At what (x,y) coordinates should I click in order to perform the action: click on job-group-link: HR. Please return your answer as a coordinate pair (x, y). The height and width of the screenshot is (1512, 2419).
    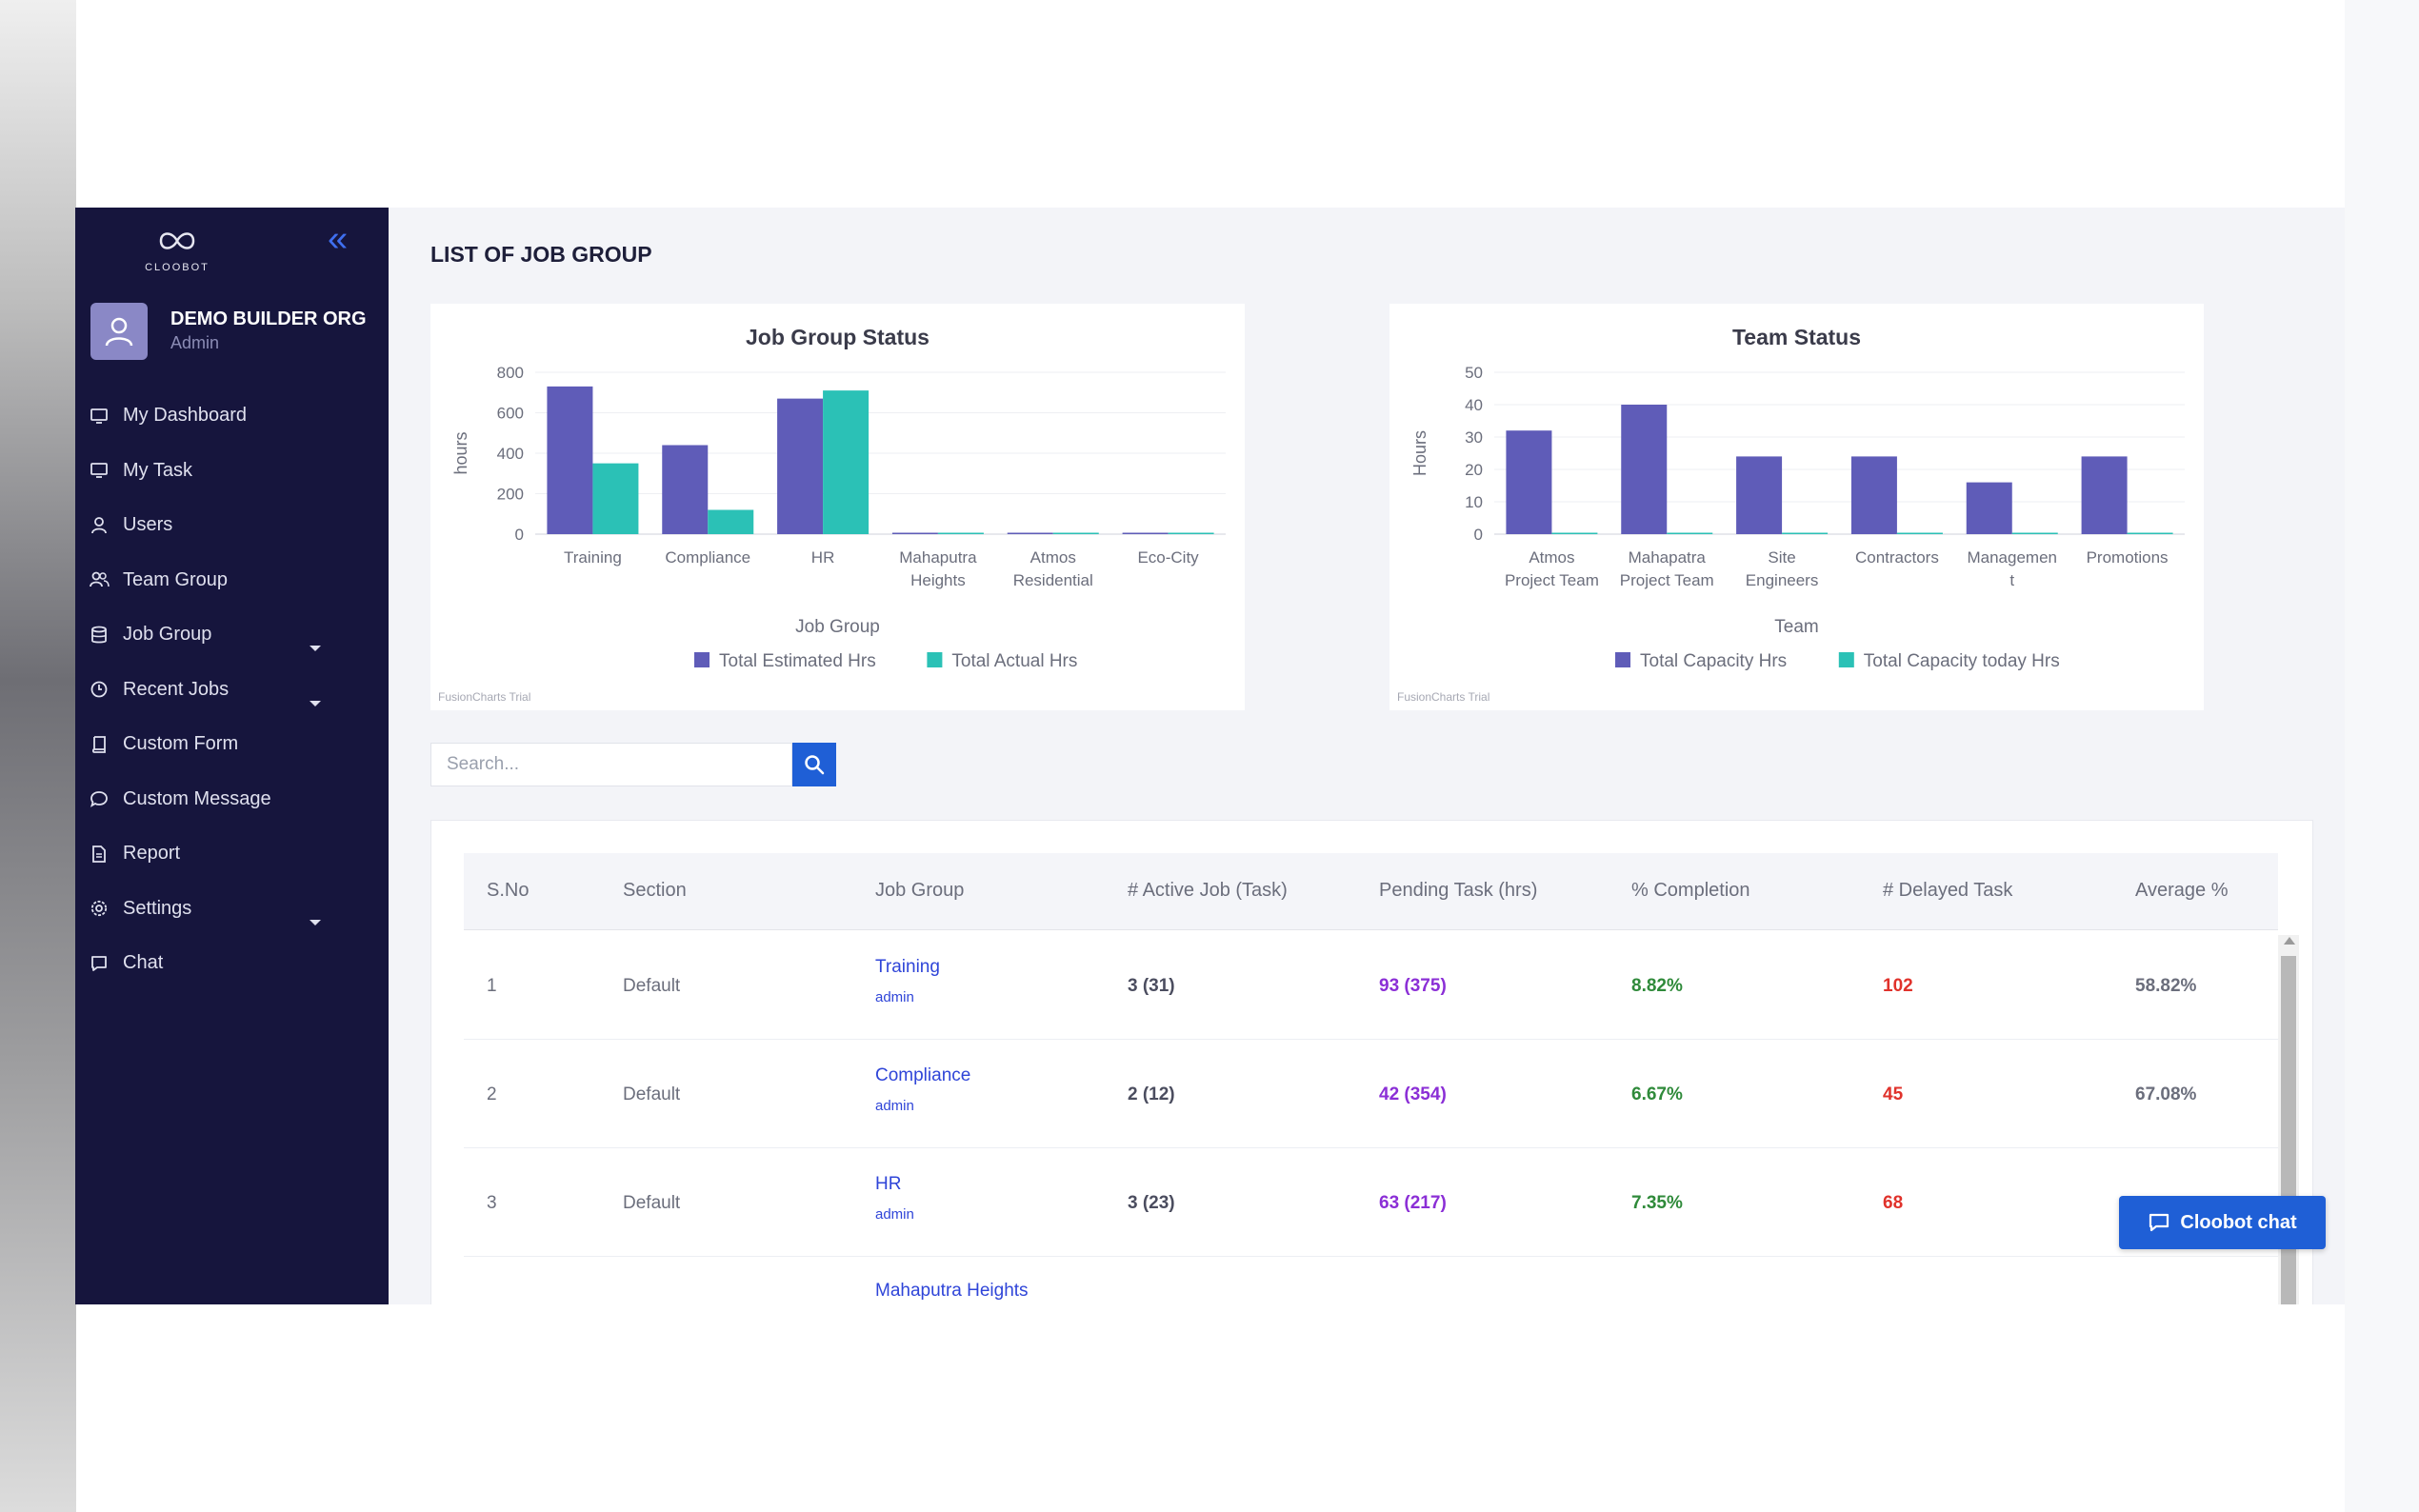
    Looking at the image, I should click on (888, 1184).